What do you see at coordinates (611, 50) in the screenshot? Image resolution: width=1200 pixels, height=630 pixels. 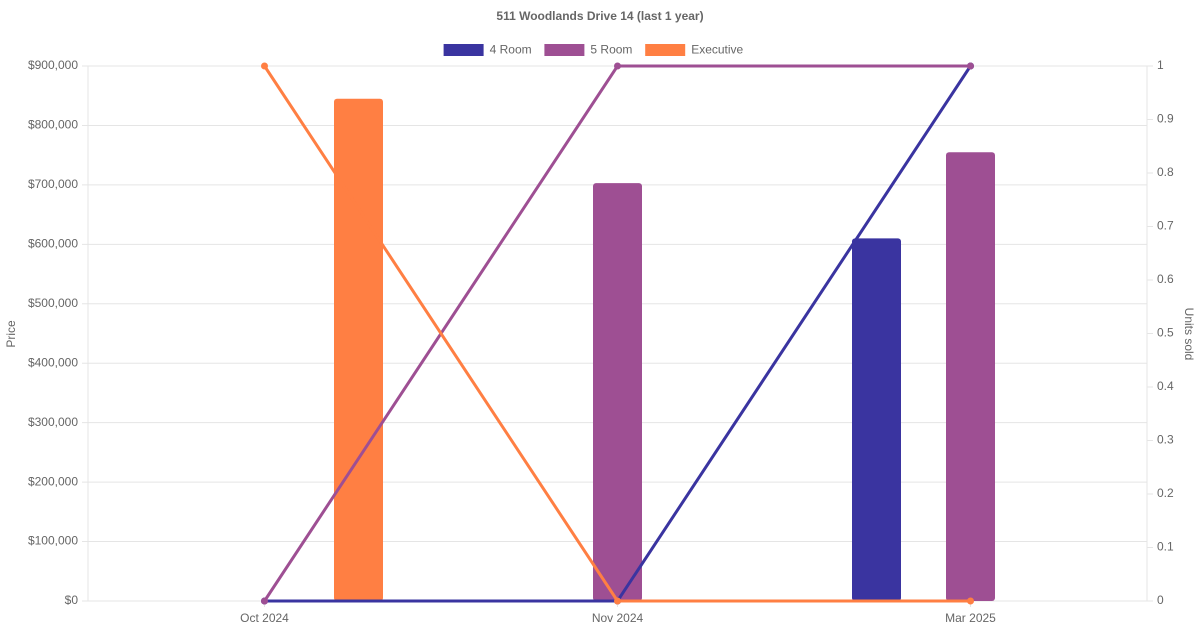 I see `legend-label: 5 Room` at bounding box center [611, 50].